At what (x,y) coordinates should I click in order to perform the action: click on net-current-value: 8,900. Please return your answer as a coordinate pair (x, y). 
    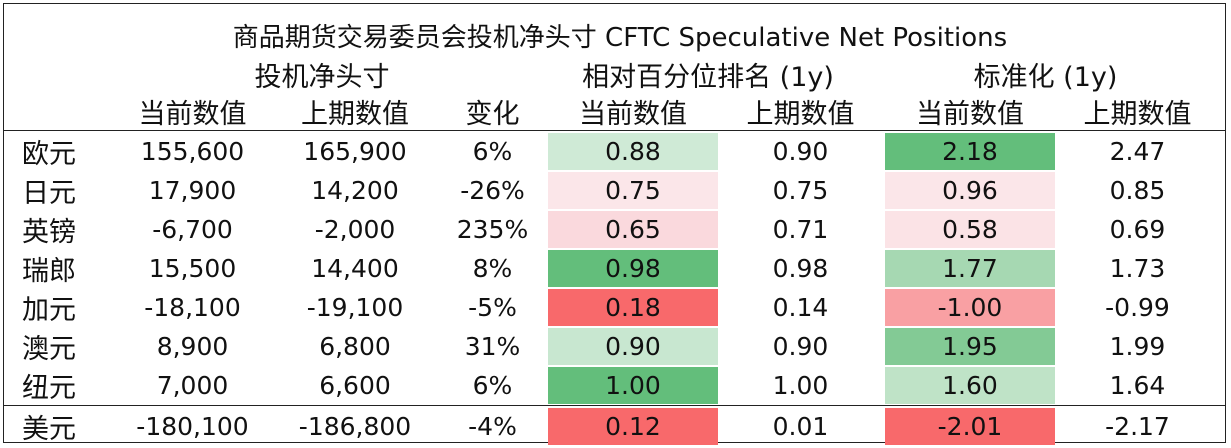
    Looking at the image, I should click on (192, 346).